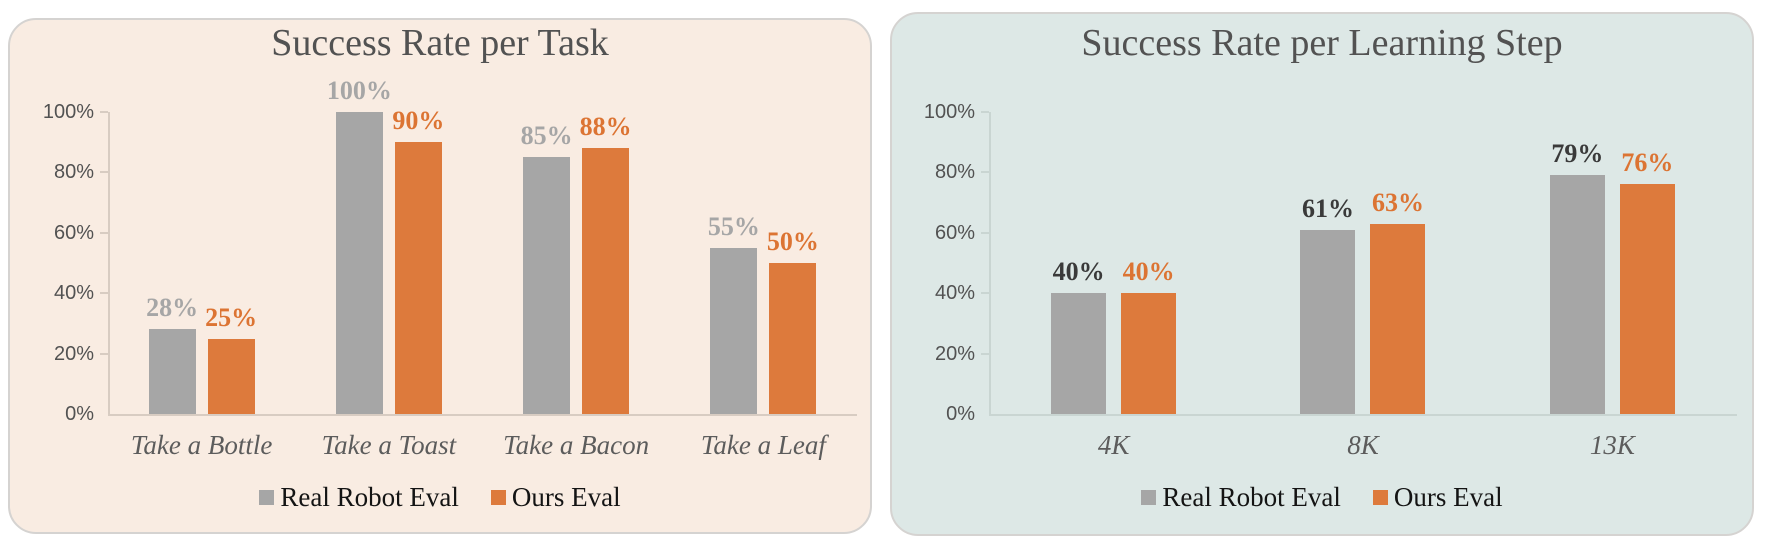 The image size is (1774, 550). I want to click on bar-ours-eval: 63%, so click(1398, 301).